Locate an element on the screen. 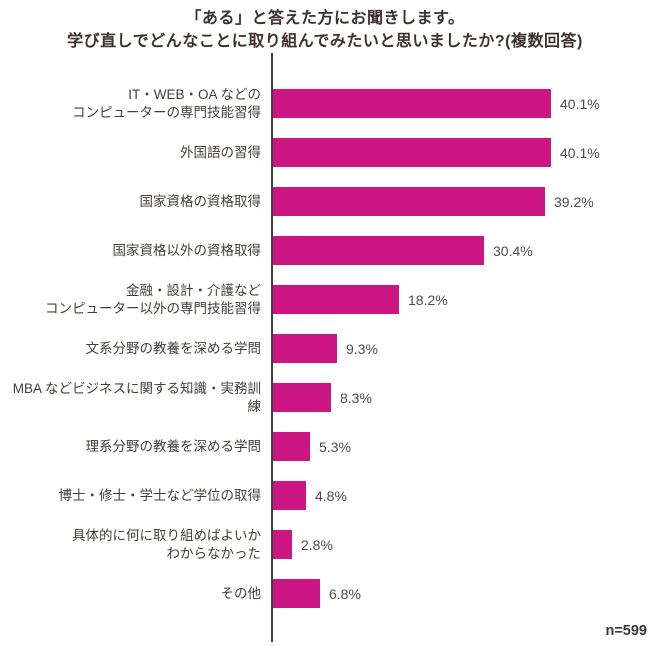  bar-track: 5.3% is located at coordinates (460, 447).